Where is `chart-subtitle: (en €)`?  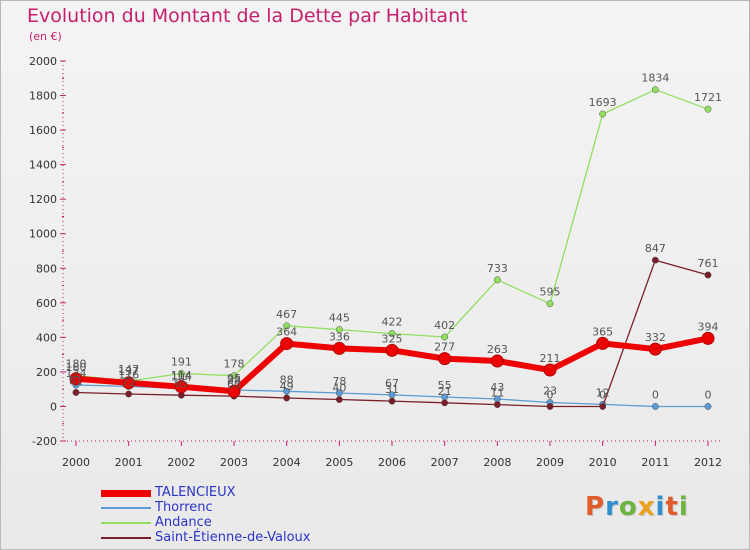 chart-subtitle: (en €) is located at coordinates (45, 36).